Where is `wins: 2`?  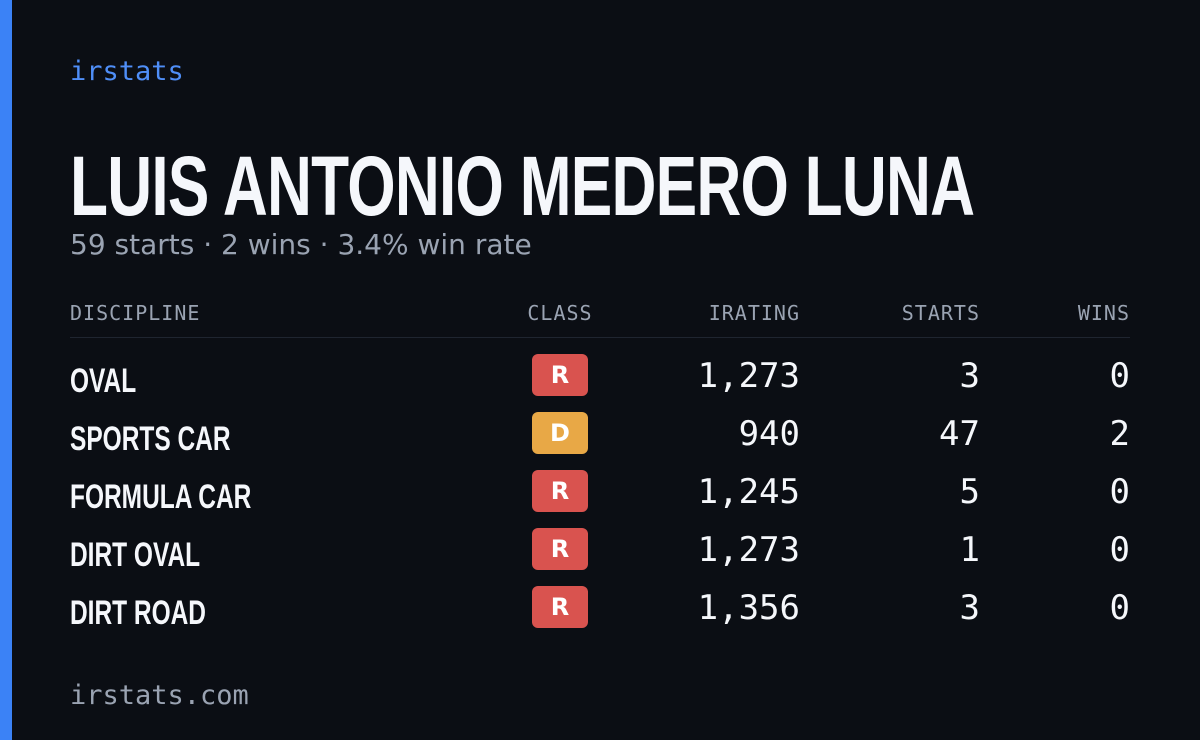 wins: 2 is located at coordinates (1119, 434).